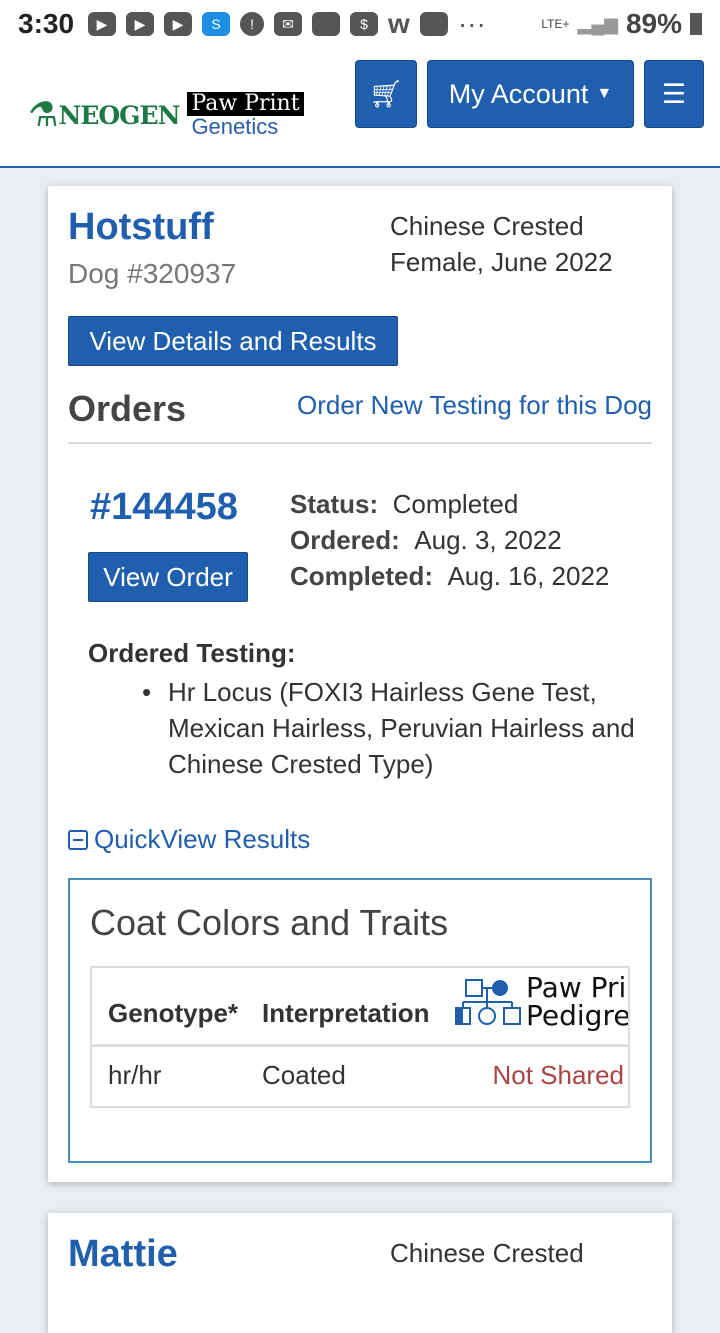 Image resolution: width=720 pixels, height=1333 pixels. What do you see at coordinates (164, 507) in the screenshot?
I see `order-number: #144458` at bounding box center [164, 507].